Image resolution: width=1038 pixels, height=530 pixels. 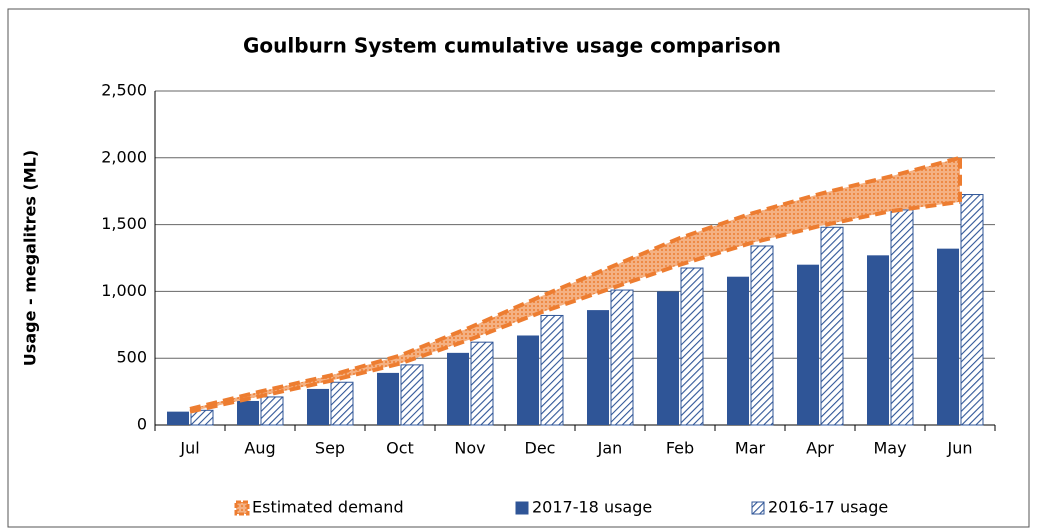 What do you see at coordinates (680, 448) in the screenshot?
I see `x-tick-label: Feb` at bounding box center [680, 448].